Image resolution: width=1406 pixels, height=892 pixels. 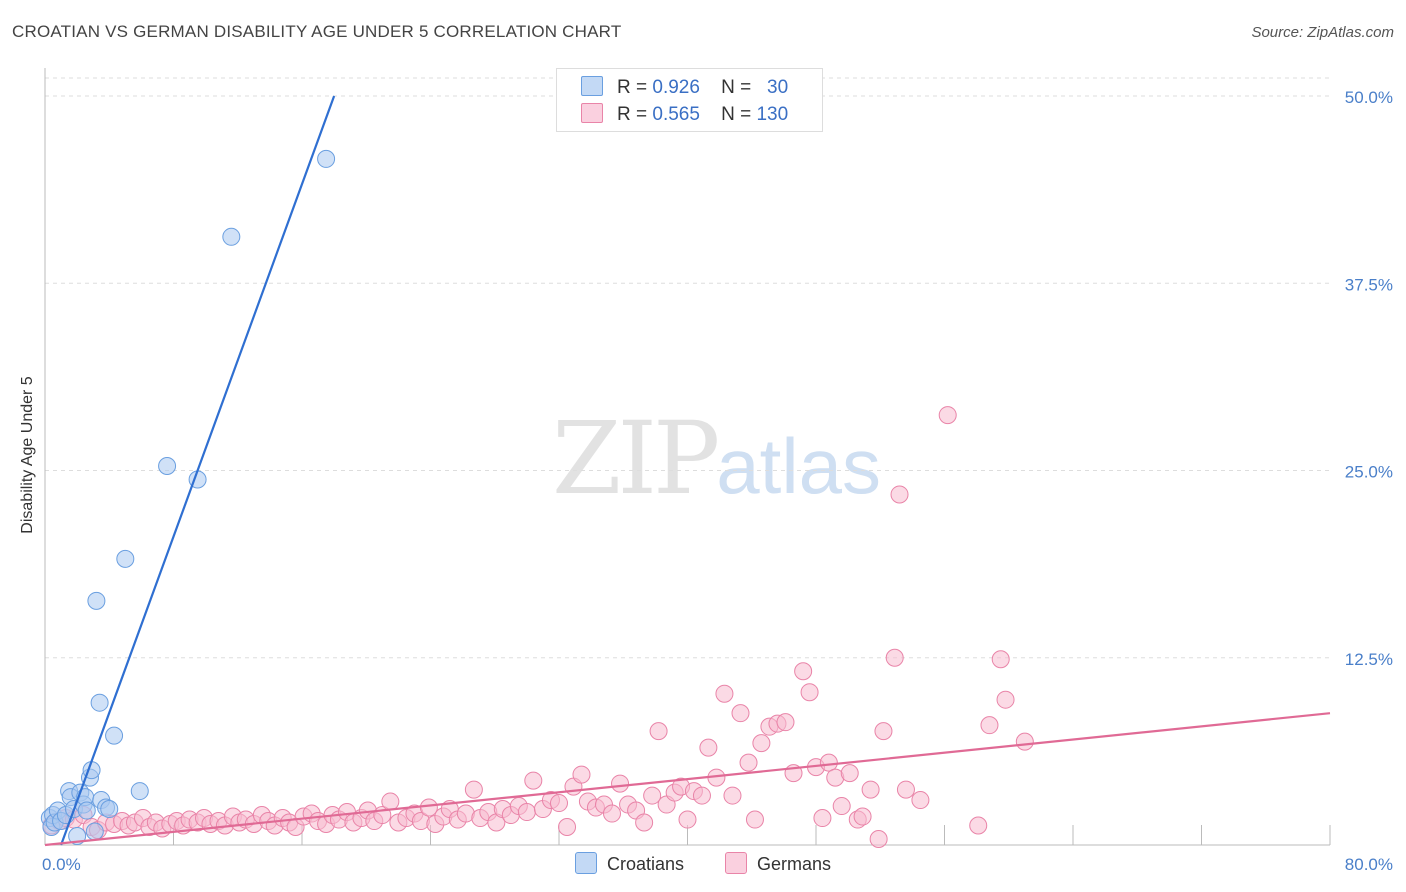 I want to click on legend-label-germans: Germans, so click(x=794, y=864).